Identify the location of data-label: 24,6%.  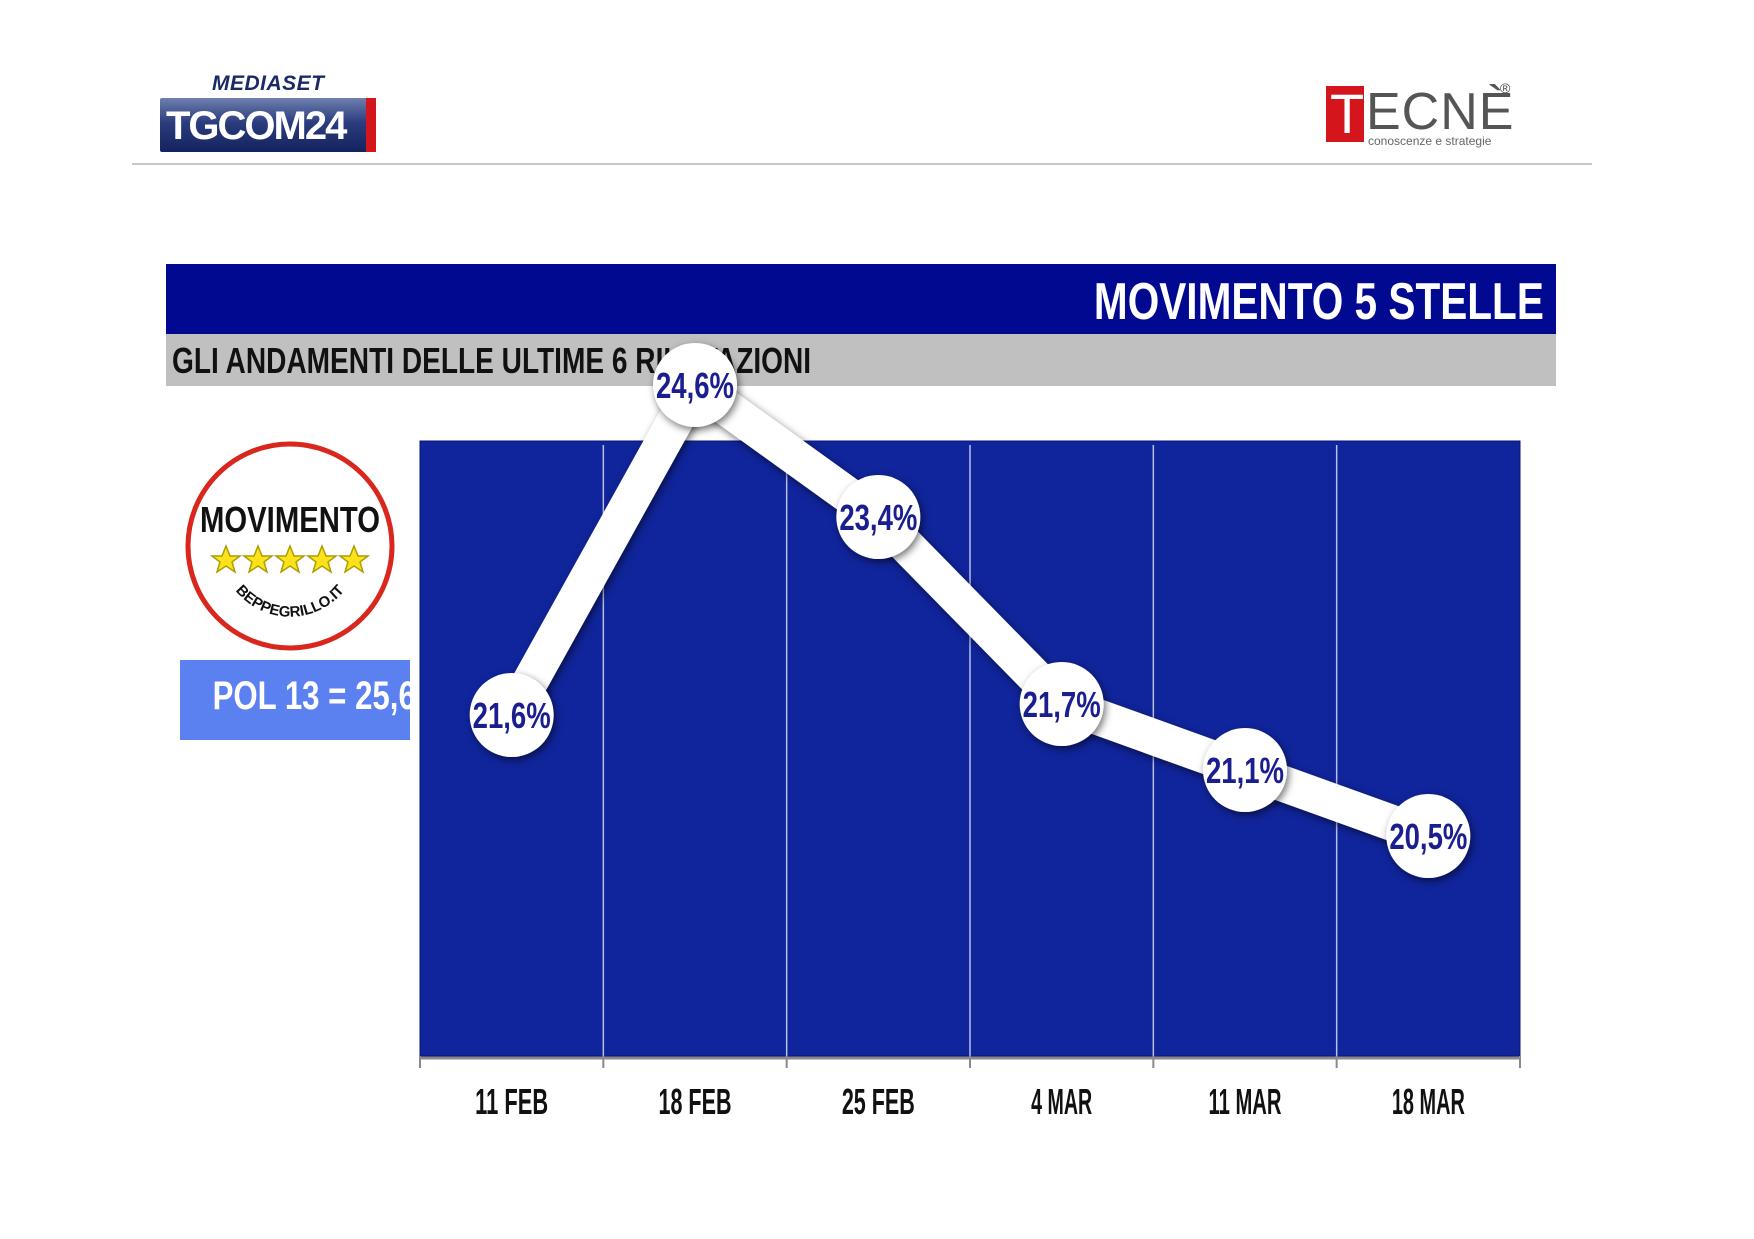
(695, 385).